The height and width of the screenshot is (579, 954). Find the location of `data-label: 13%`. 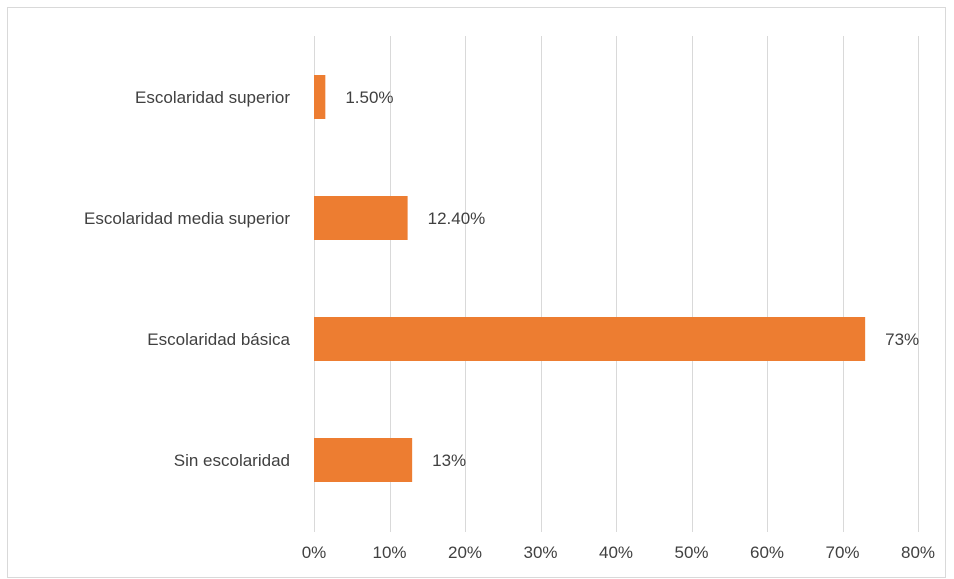

data-label: 13% is located at coordinates (449, 460).